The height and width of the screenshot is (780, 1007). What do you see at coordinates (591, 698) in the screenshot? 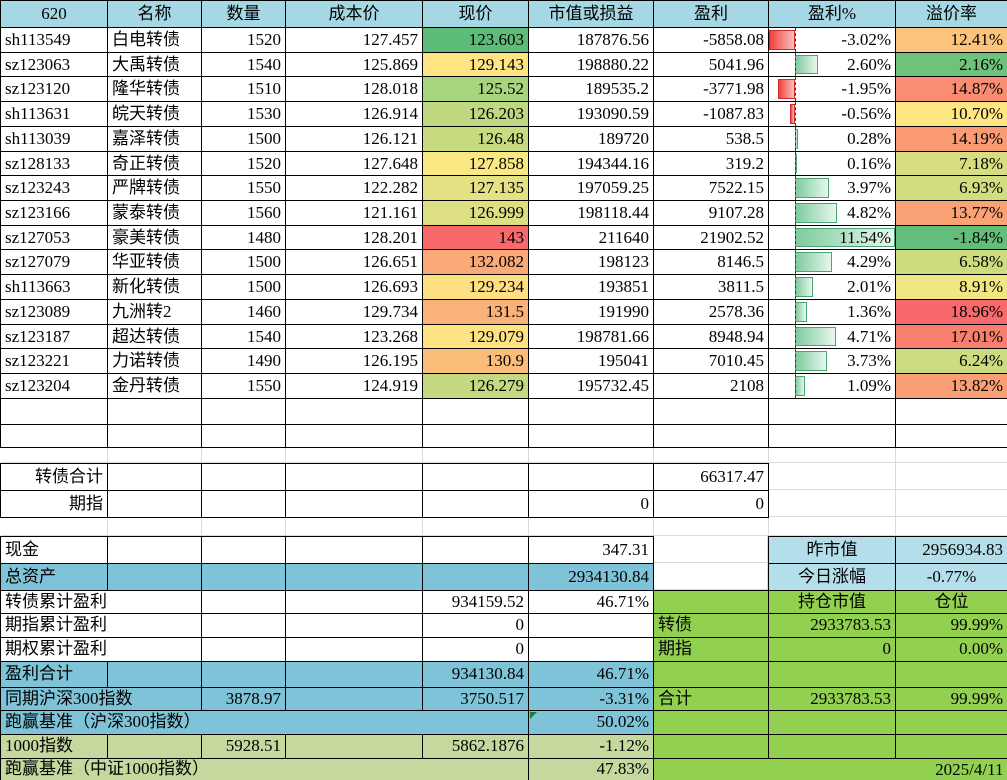
I see `hs300-pct: -3.31%` at bounding box center [591, 698].